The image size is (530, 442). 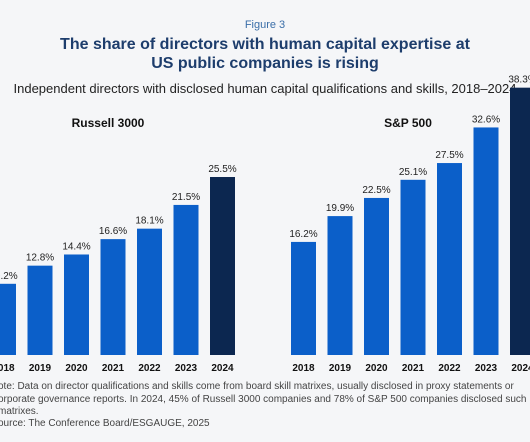 I want to click on data-label-russell-3000-2021: 16.6%, so click(x=113, y=231).